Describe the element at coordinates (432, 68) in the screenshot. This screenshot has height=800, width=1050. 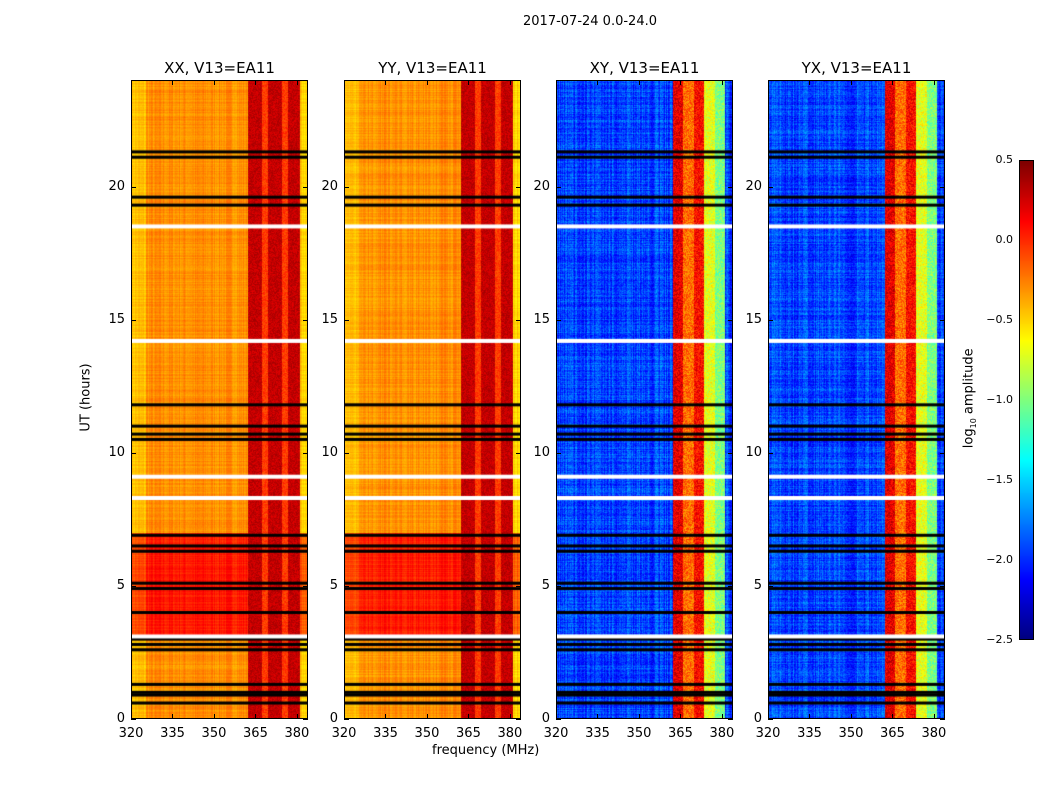
I see `panel-title: YY, V13=EA11` at that location.